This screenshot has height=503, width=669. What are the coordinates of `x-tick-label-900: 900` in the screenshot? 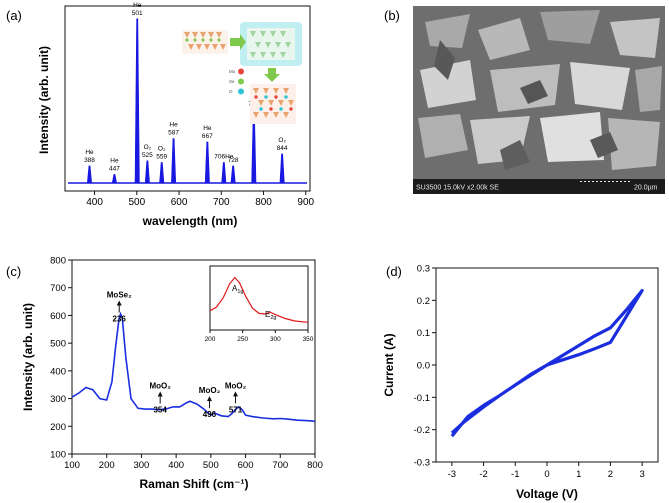 It's located at (305, 202).